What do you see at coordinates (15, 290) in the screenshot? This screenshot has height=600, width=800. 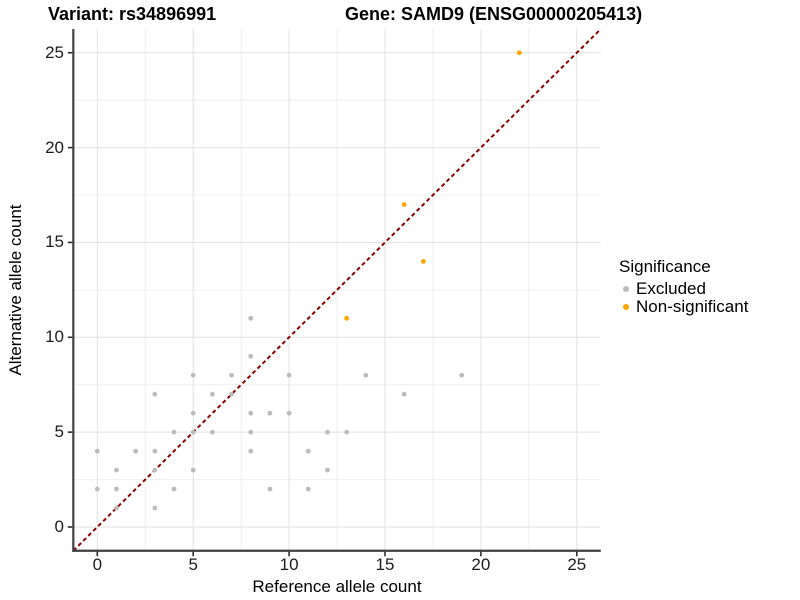 I see `y-axis-title: Alternative allele count` at bounding box center [15, 290].